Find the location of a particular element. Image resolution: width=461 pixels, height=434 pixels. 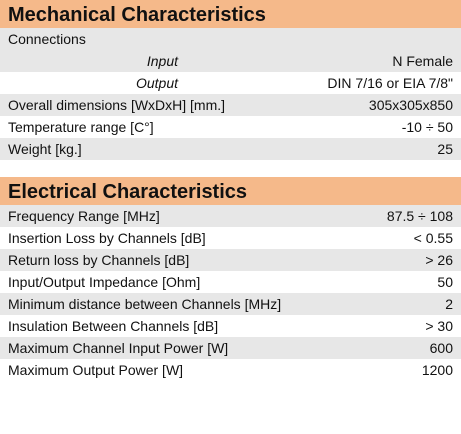

impedance-value: 50 is located at coordinates (445, 282).